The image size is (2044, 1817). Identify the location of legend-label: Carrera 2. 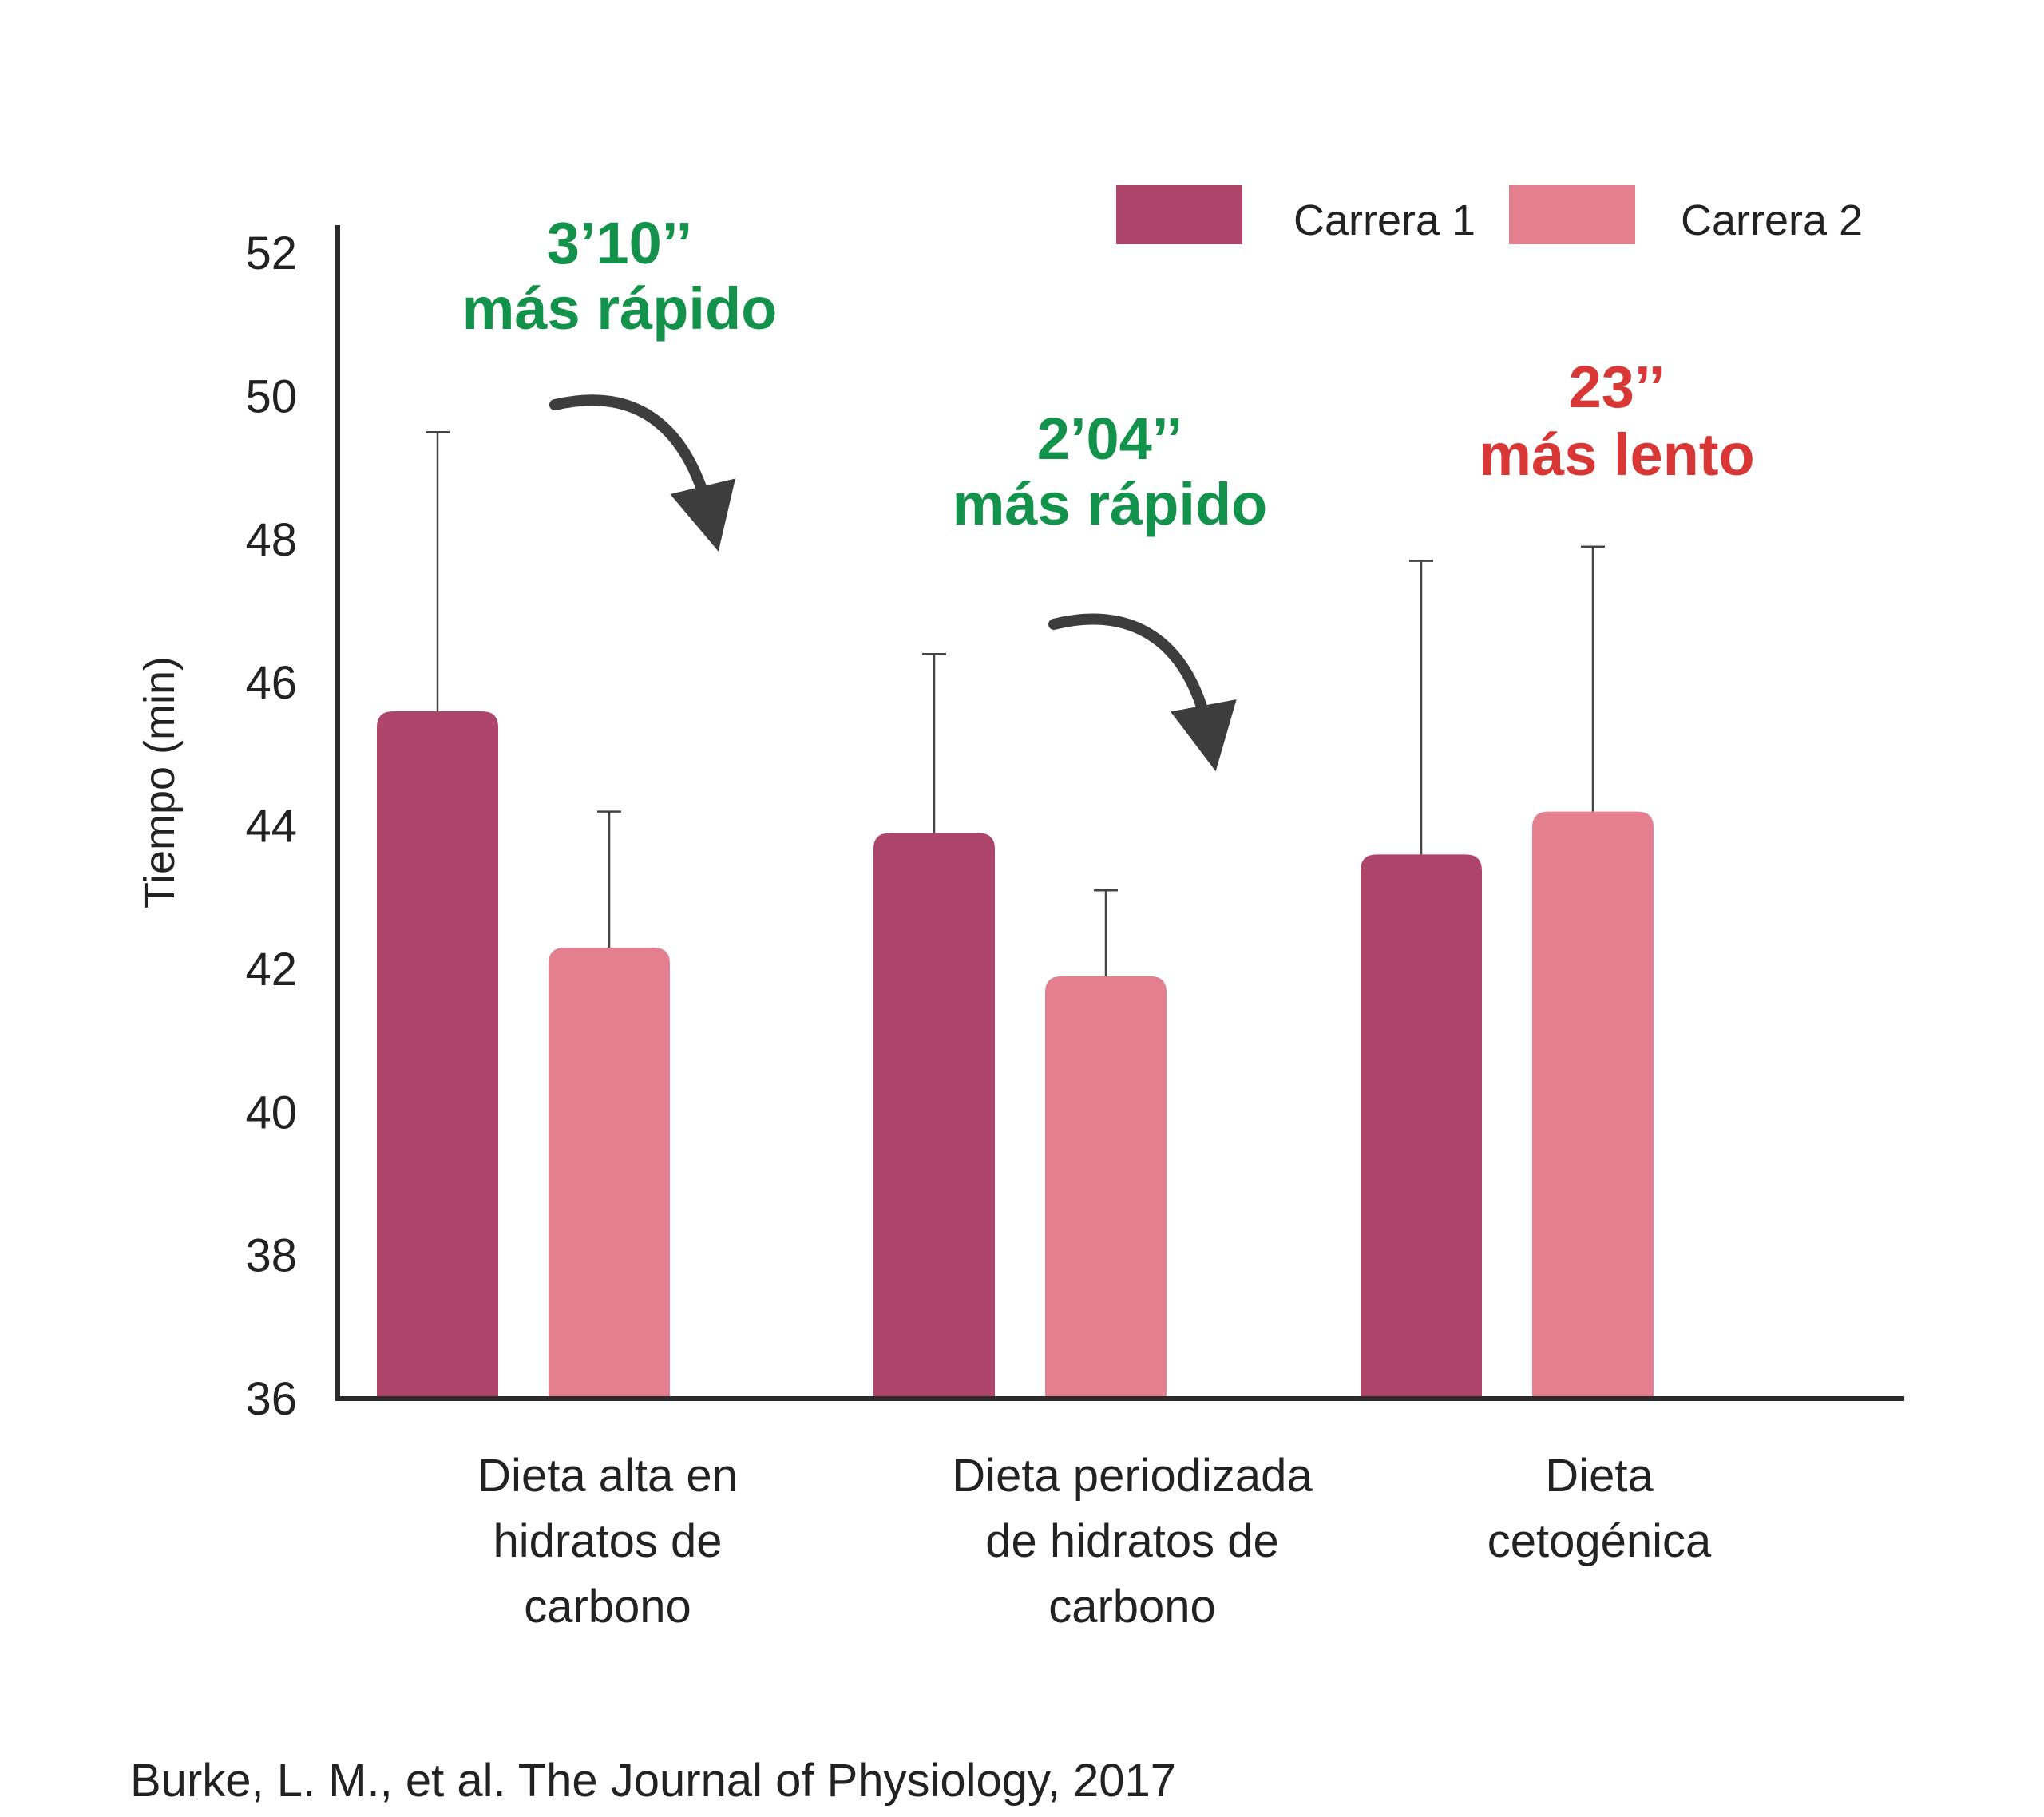
(1772, 220).